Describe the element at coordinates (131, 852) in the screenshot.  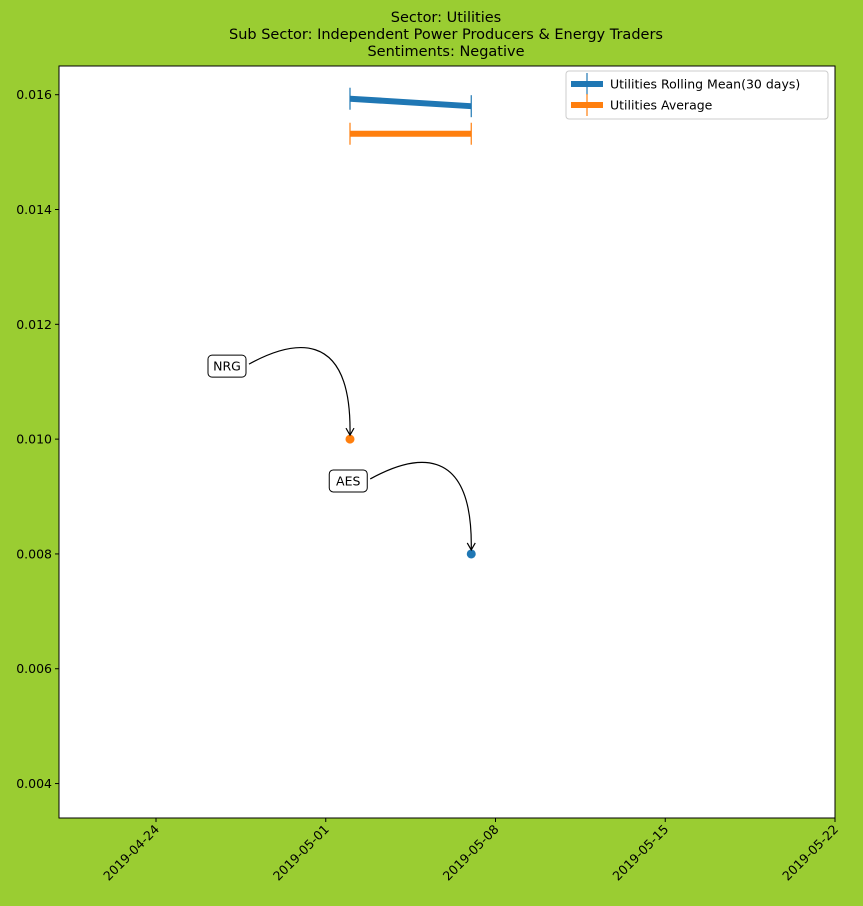
I see `x-tick-label: 2019-04-24` at that location.